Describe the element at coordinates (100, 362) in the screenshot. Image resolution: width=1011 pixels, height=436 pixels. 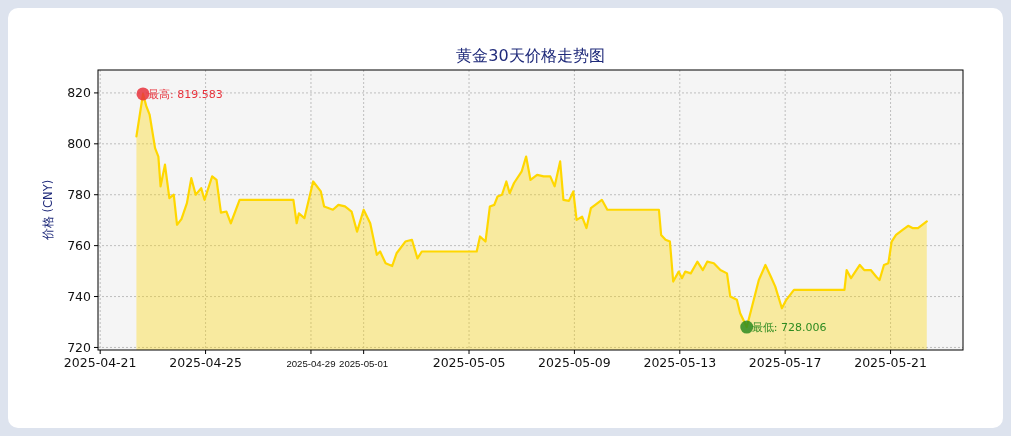
I see `x-tick-label: 2025-04-21` at that location.